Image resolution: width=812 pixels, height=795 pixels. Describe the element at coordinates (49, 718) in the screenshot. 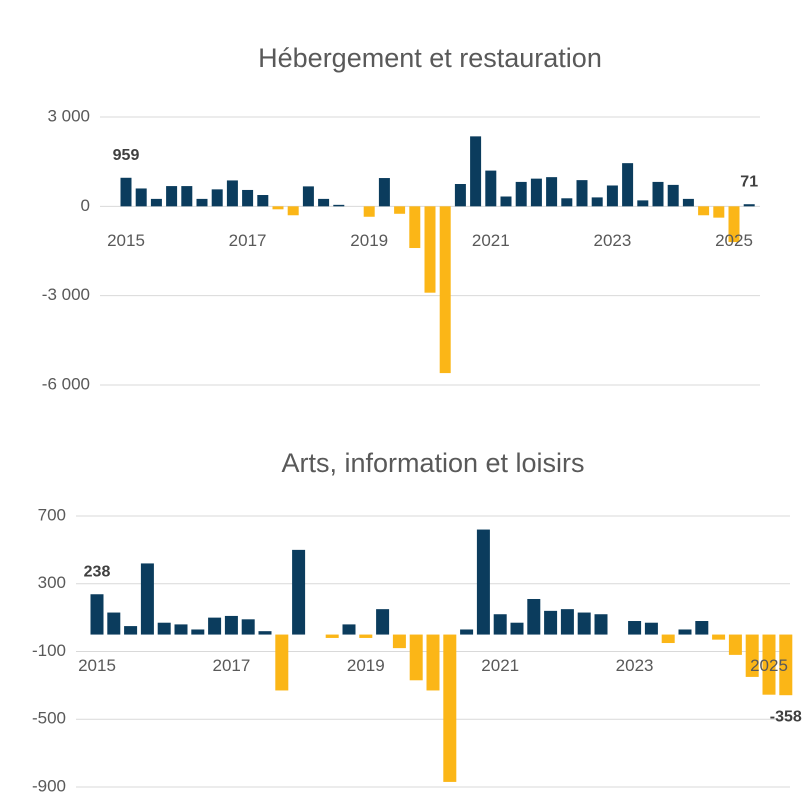

I see `y-tick-label: -500` at that location.